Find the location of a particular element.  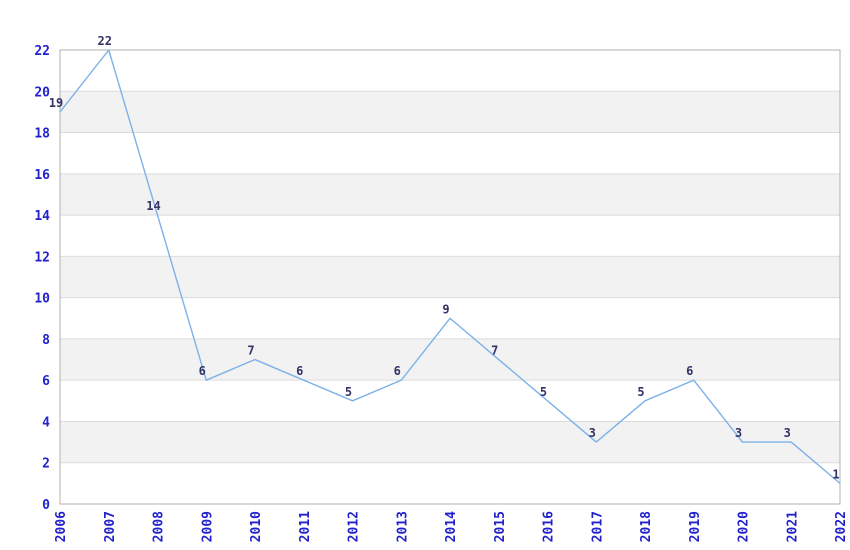

x-tick-label: 2010 is located at coordinates (256, 526).